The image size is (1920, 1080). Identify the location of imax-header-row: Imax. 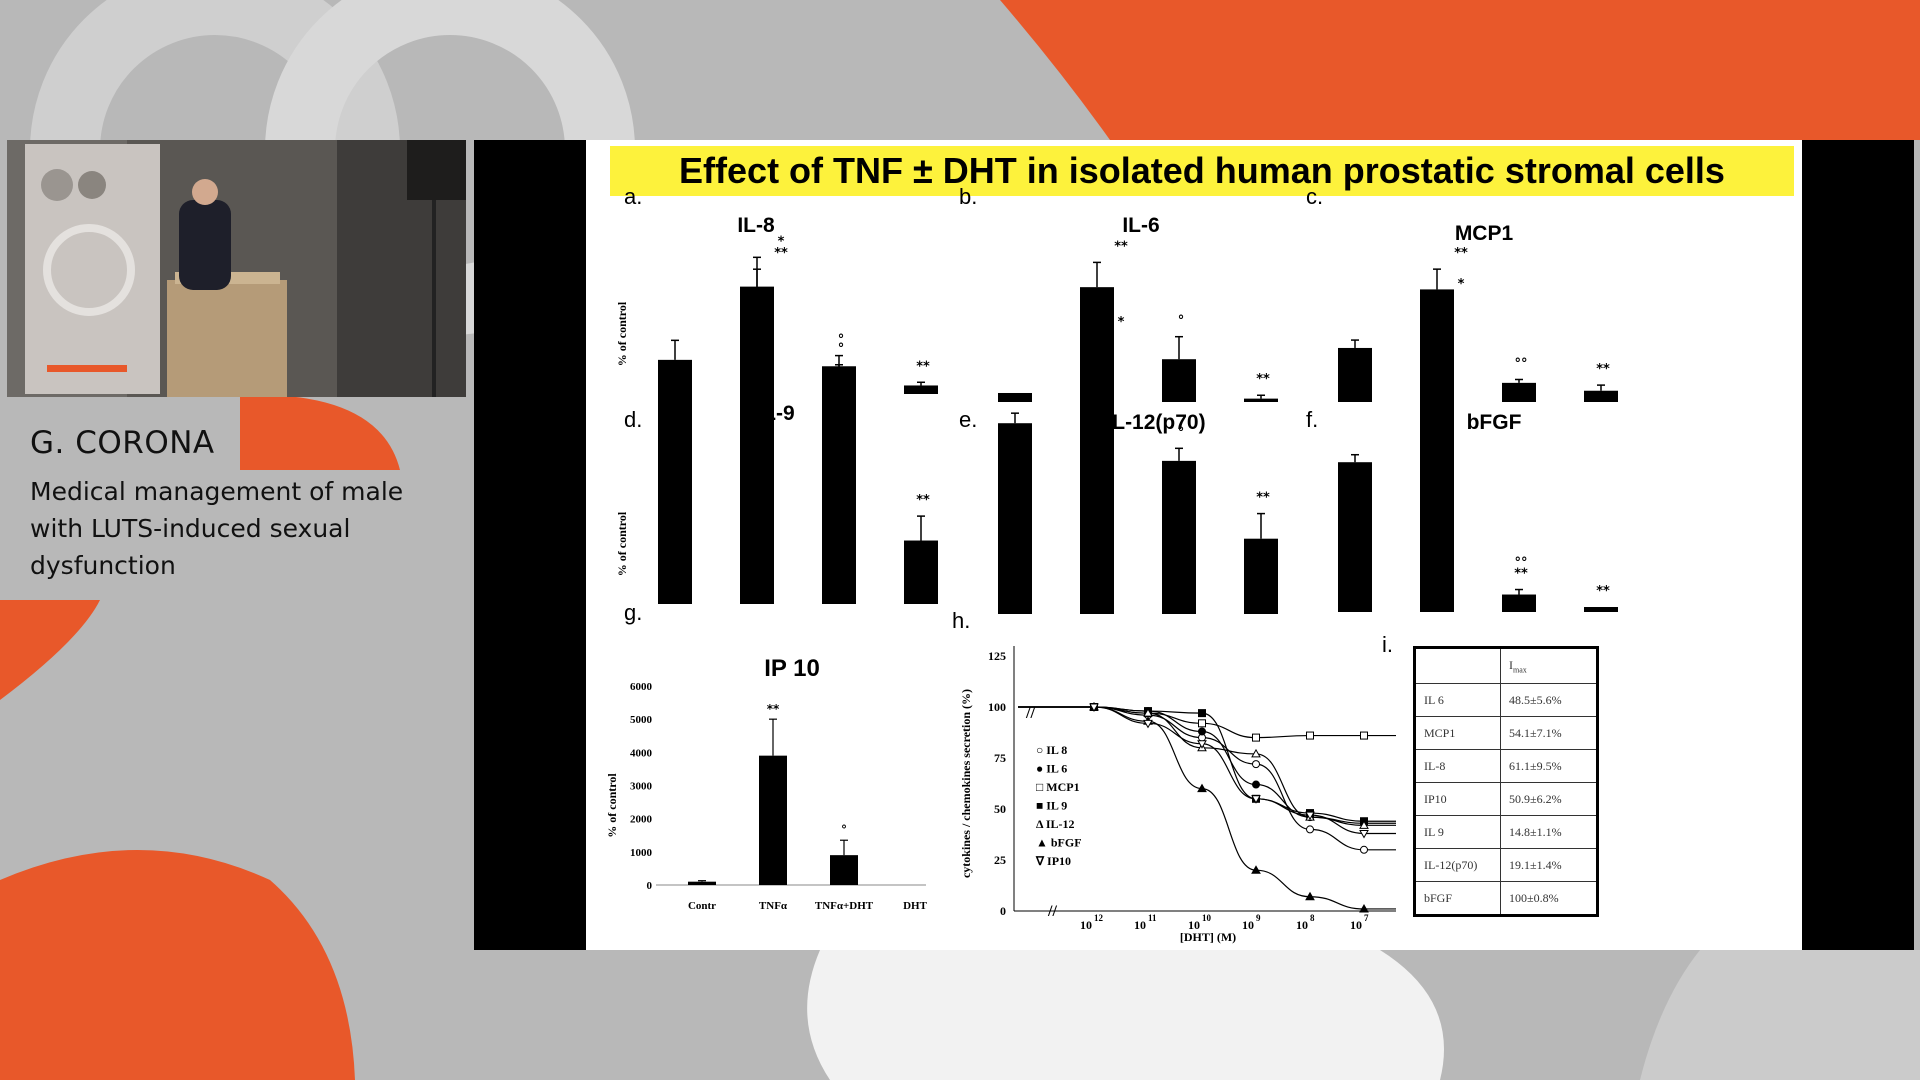
(1506, 665).